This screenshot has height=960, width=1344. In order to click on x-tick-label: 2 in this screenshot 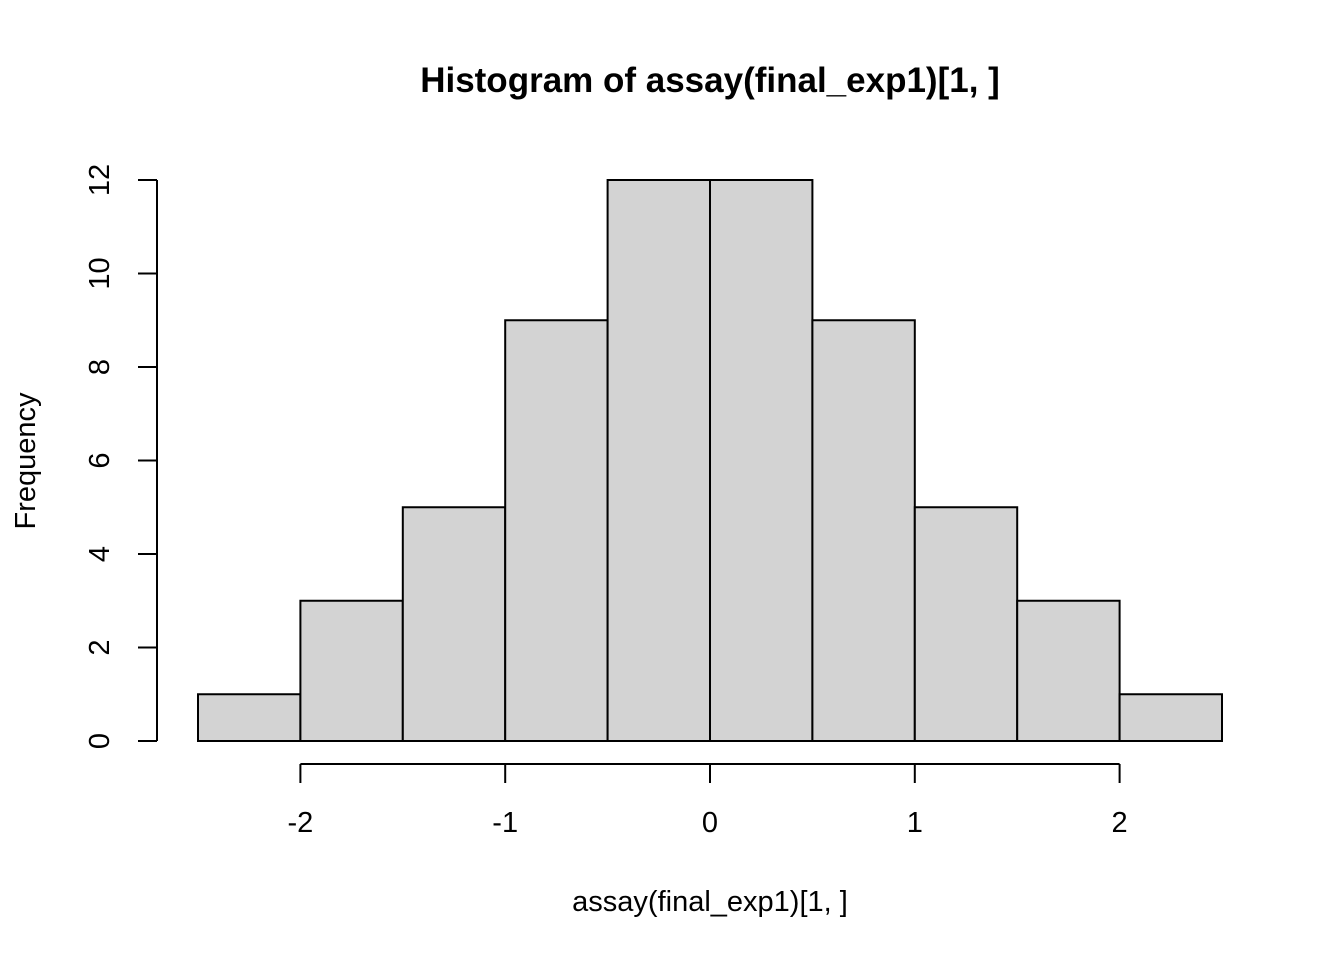, I will do `click(1120, 823)`.